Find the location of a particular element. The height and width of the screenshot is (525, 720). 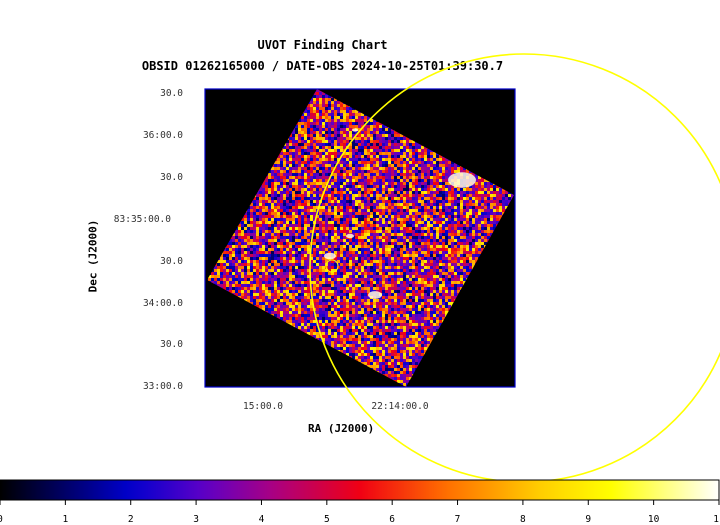

colorbar-bar is located at coordinates (359, 490).